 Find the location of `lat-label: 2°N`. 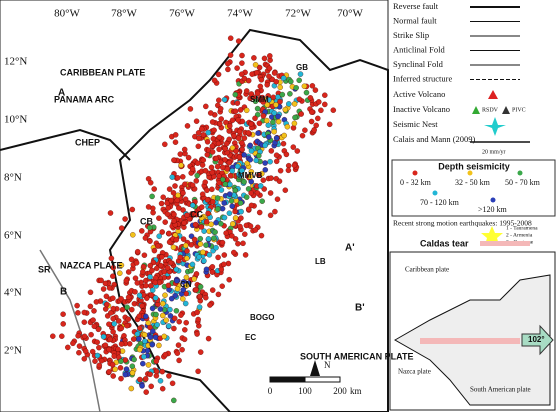

lat-label: 2°N is located at coordinates (13, 351).